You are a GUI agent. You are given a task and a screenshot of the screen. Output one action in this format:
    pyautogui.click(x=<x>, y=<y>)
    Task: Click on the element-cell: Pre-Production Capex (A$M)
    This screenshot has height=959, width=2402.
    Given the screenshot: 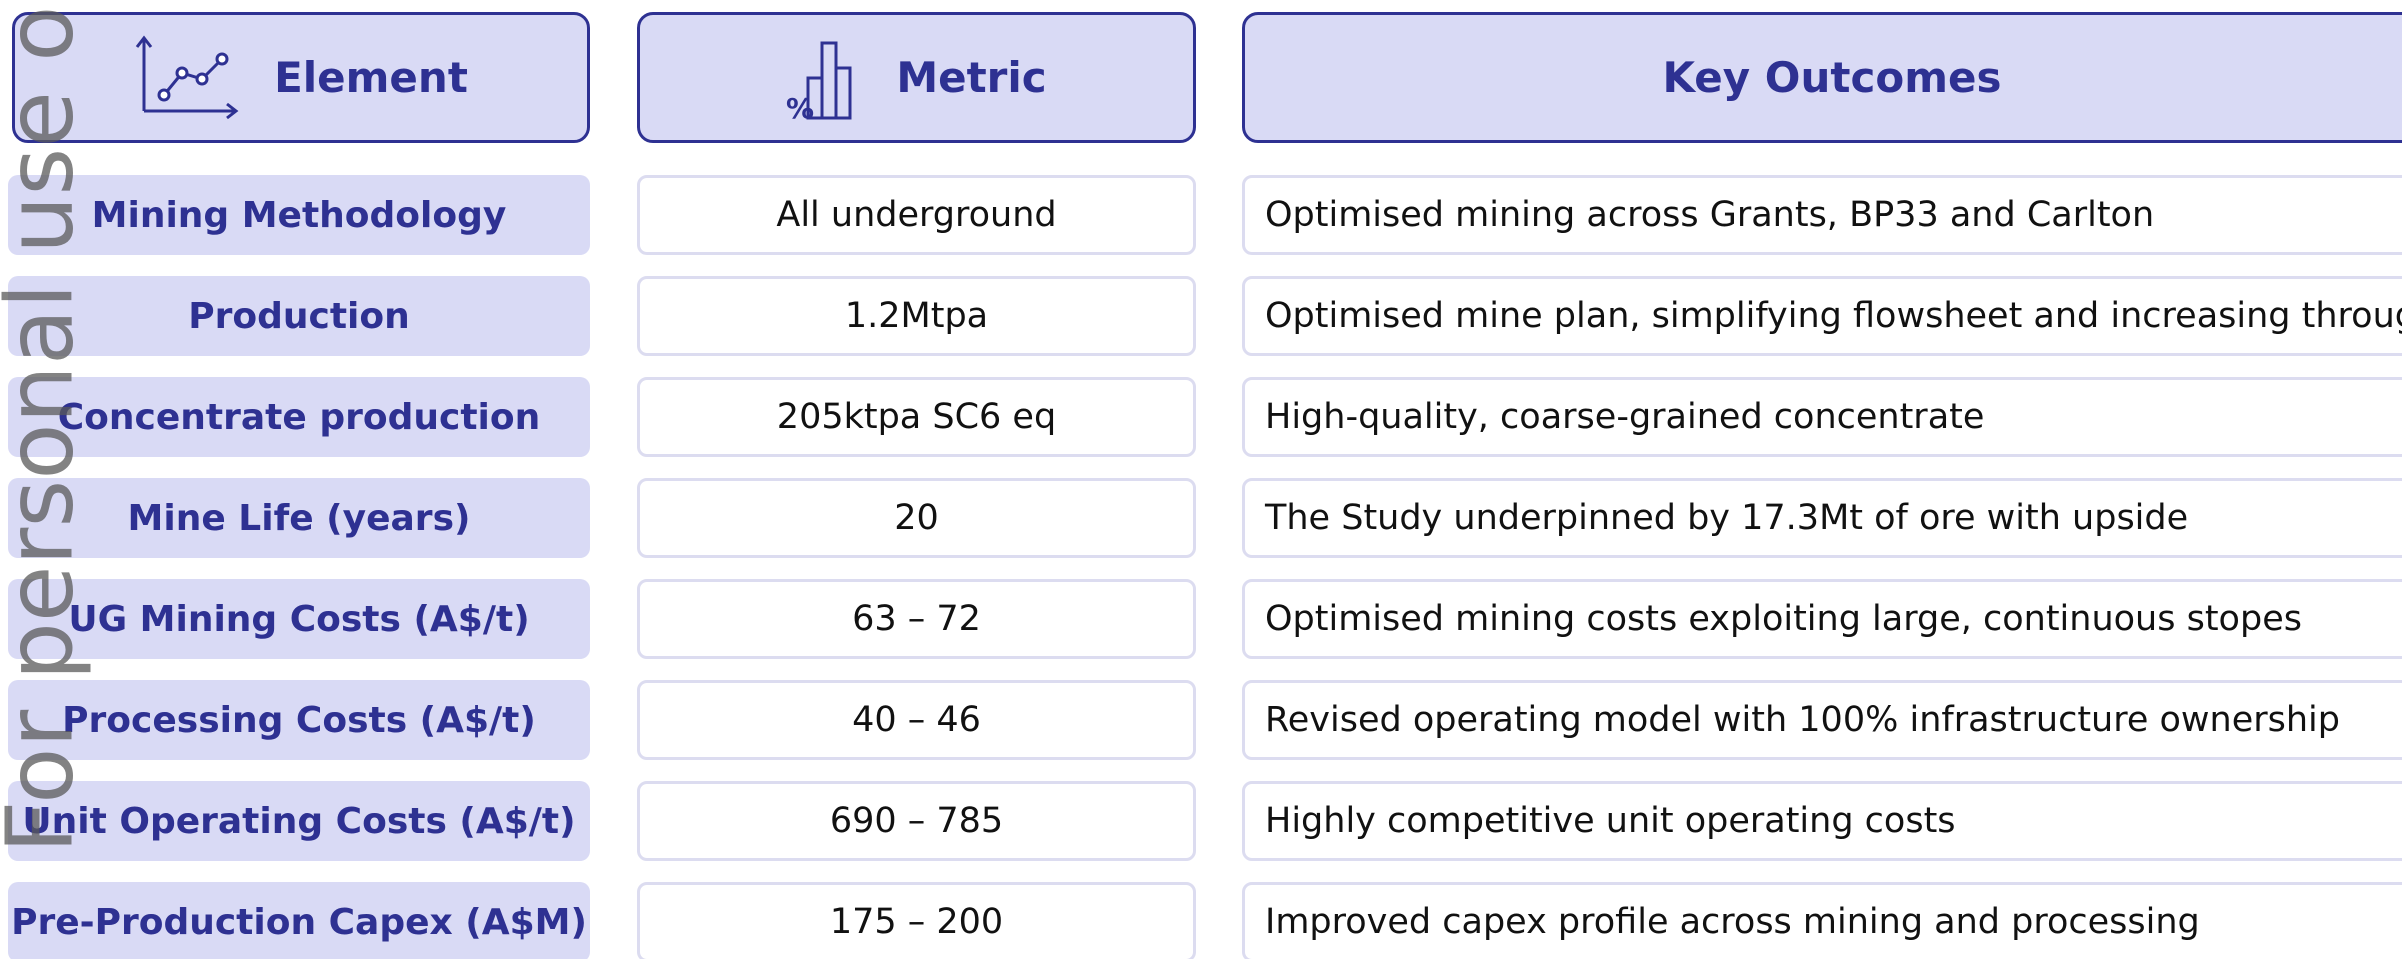 What is the action you would take?
    pyautogui.click(x=299, y=920)
    